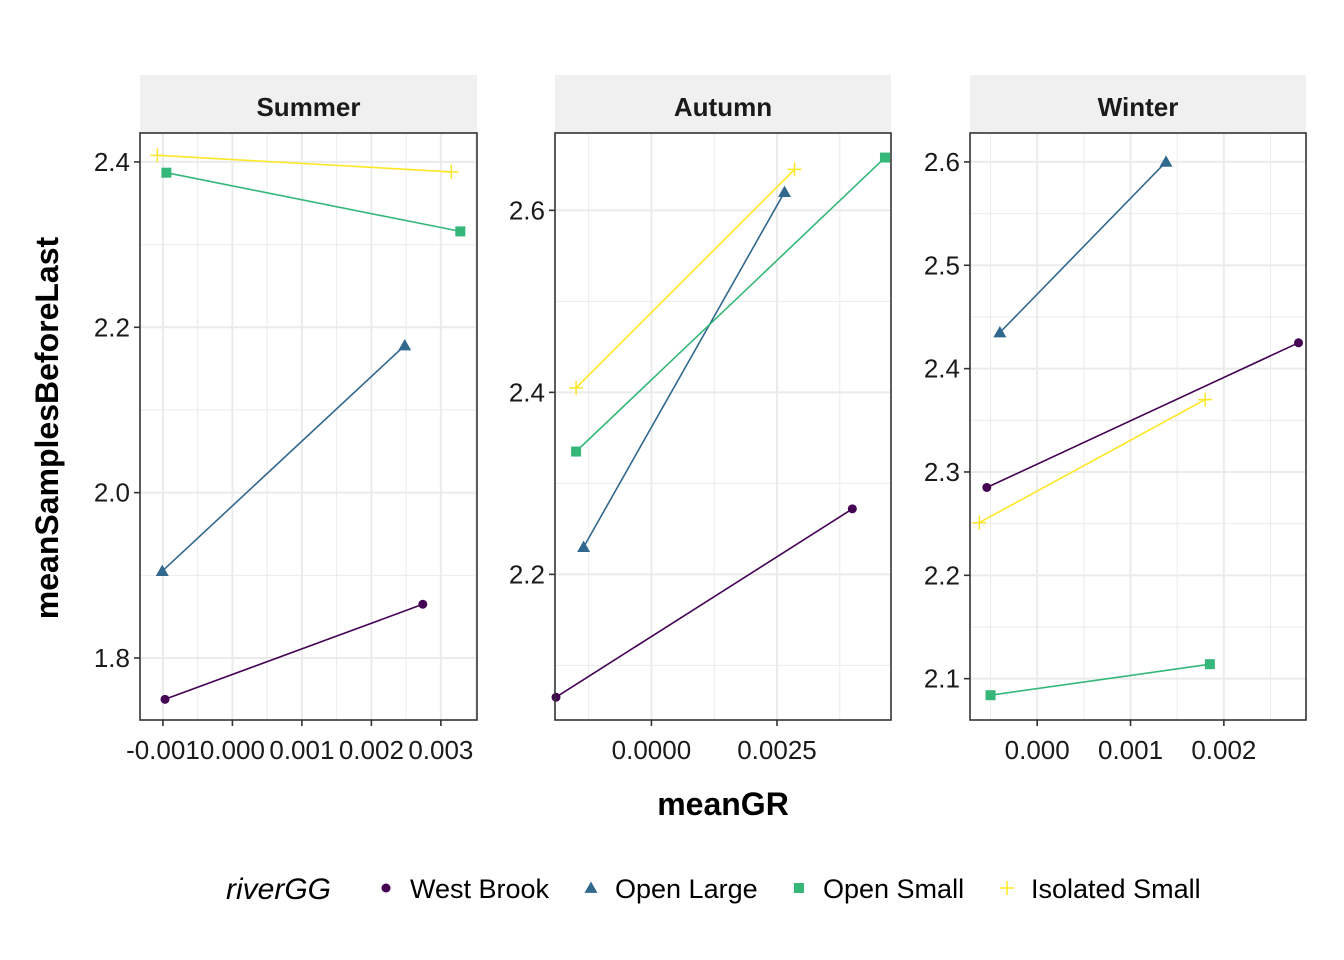 The image size is (1344, 960). What do you see at coordinates (440, 750) in the screenshot?
I see `x-tick-label: 0.003` at bounding box center [440, 750].